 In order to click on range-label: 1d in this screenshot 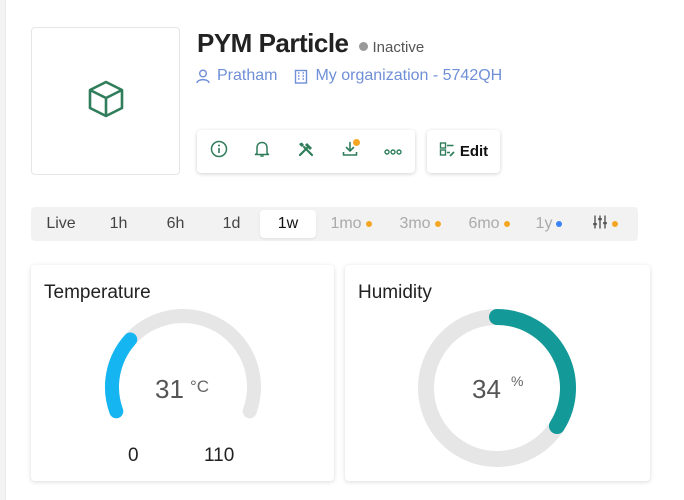, I will do `click(231, 223)`.